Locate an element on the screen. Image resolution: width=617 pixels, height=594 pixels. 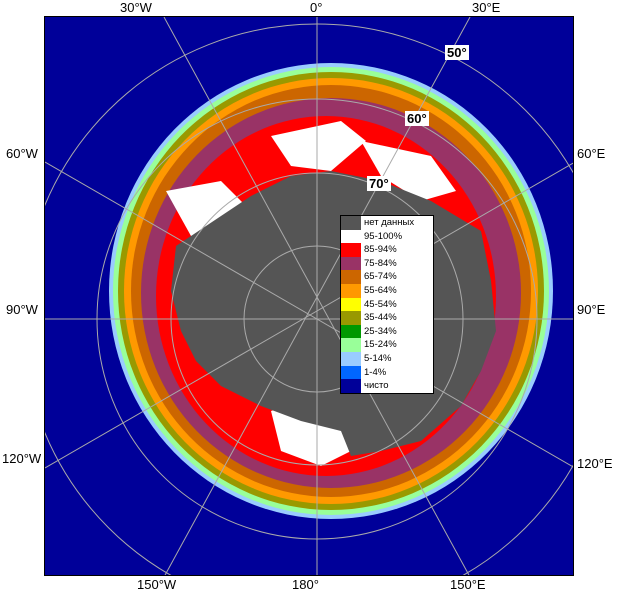
legend-item: 95-100% is located at coordinates (387, 236).